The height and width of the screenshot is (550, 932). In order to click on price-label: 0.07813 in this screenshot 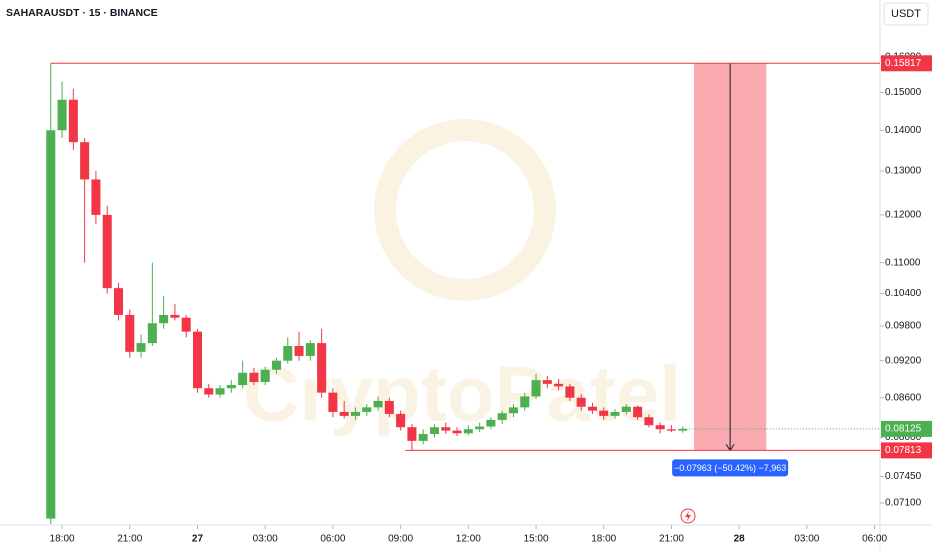, I will do `click(903, 450)`.